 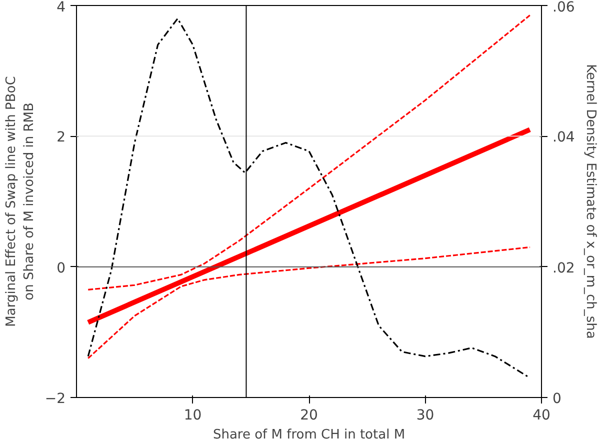 What do you see at coordinates (61, 138) in the screenshot?
I see `y-tick-label: 2` at bounding box center [61, 138].